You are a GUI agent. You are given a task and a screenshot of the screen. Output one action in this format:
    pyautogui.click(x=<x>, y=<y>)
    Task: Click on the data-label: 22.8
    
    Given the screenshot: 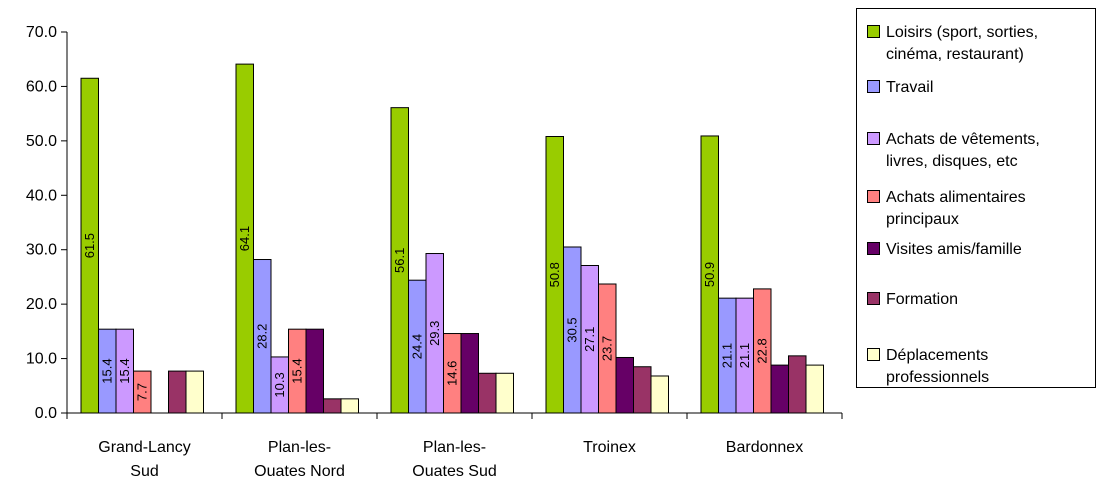 What is the action you would take?
    pyautogui.click(x=762, y=350)
    